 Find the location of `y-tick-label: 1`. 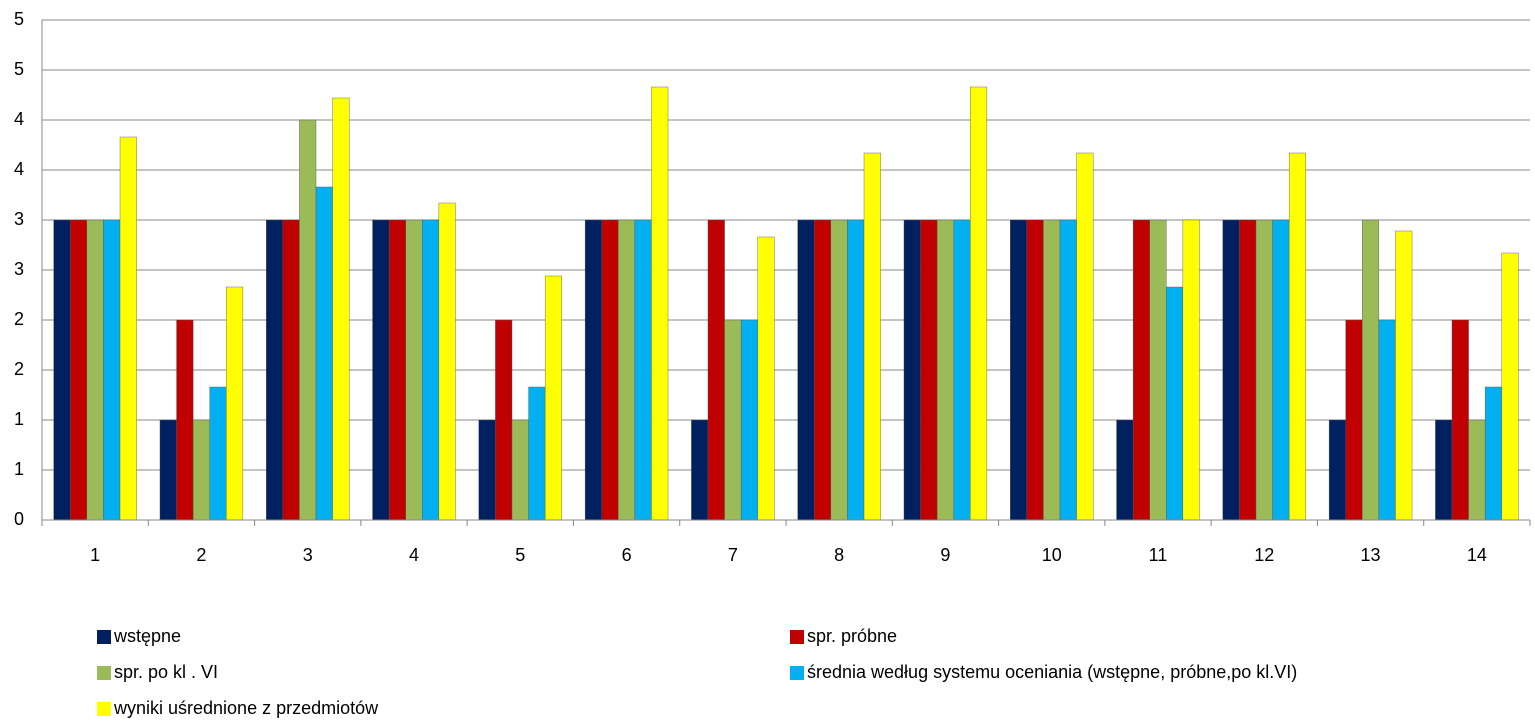

y-tick-label: 1 is located at coordinates (19, 469).